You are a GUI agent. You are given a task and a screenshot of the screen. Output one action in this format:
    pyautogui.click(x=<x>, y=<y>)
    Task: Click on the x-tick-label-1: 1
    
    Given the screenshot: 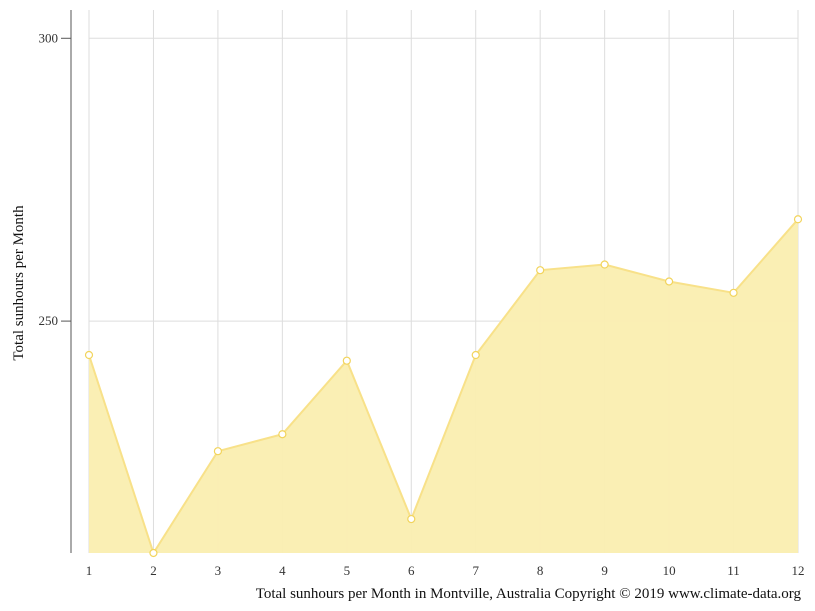 What is the action you would take?
    pyautogui.click(x=89, y=570)
    